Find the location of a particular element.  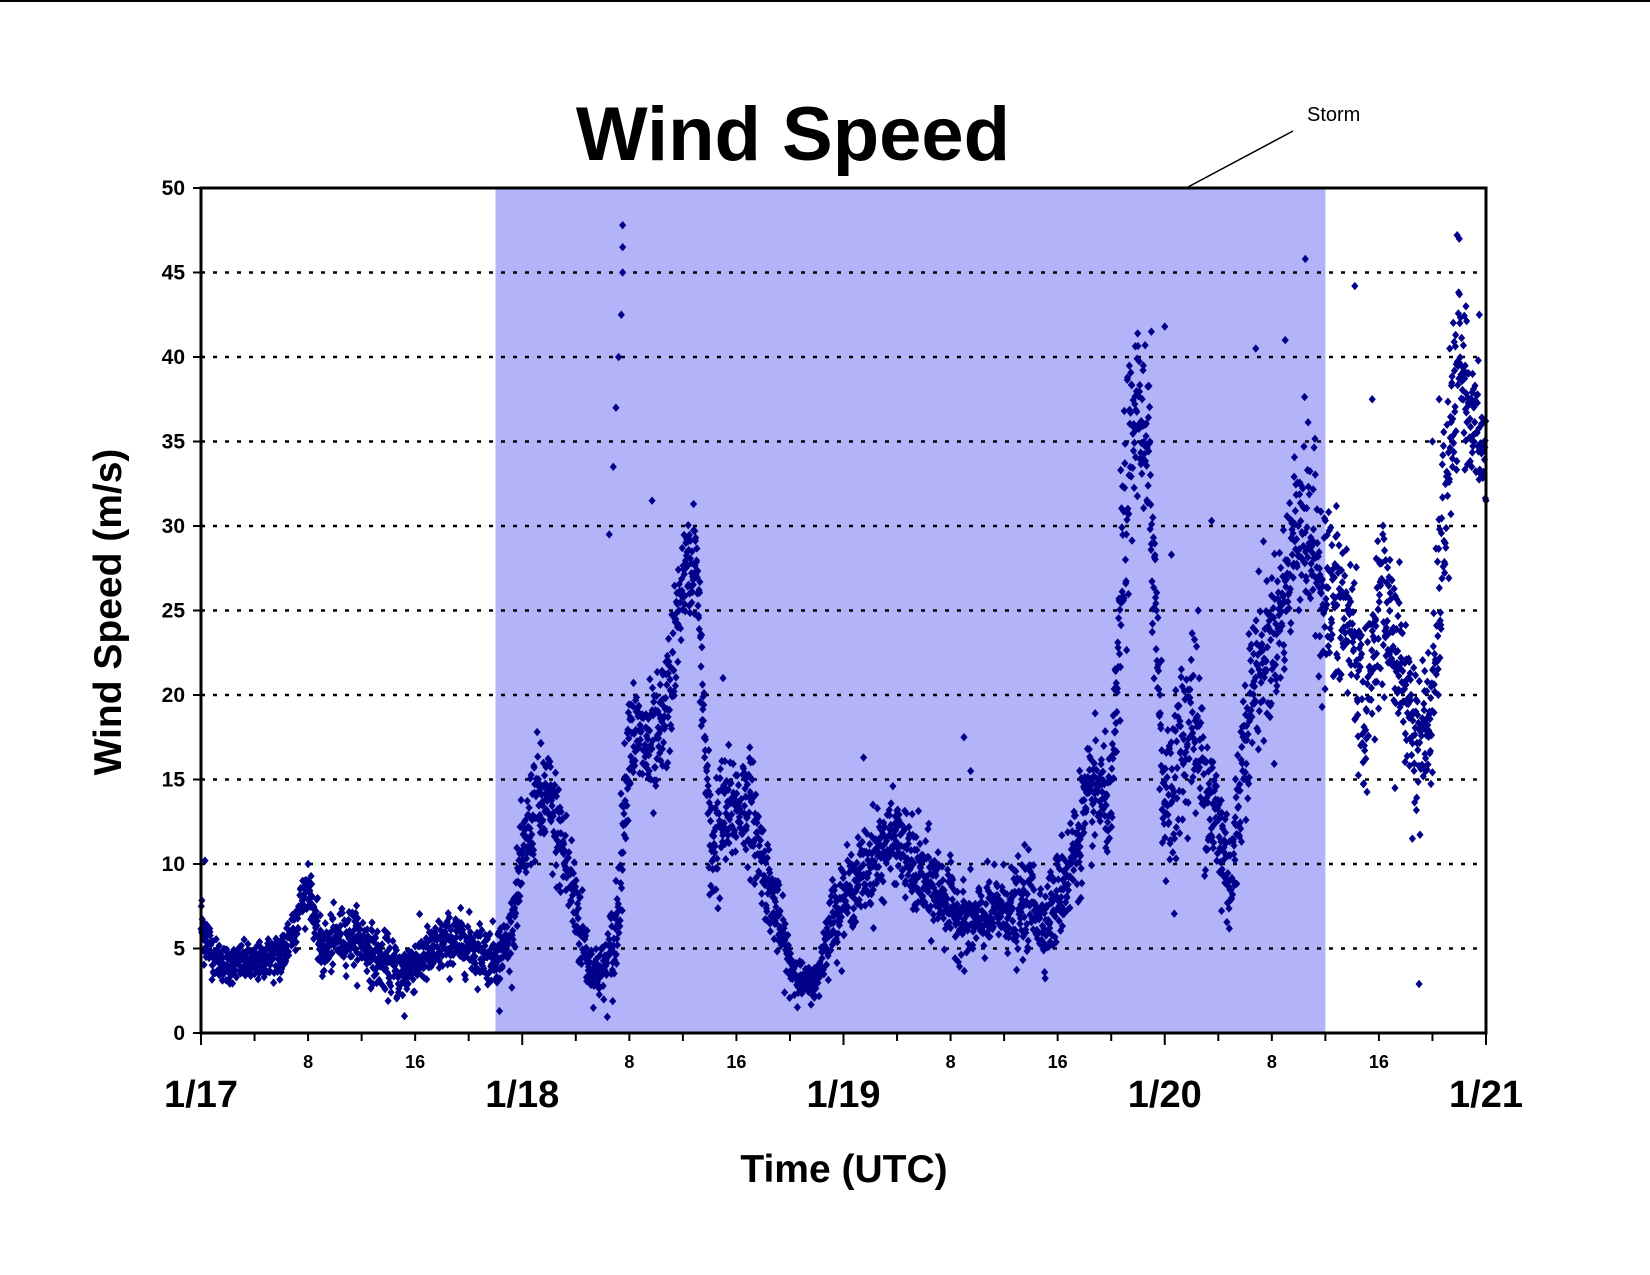

x-minor-tick-label: 16 is located at coordinates (736, 1062).